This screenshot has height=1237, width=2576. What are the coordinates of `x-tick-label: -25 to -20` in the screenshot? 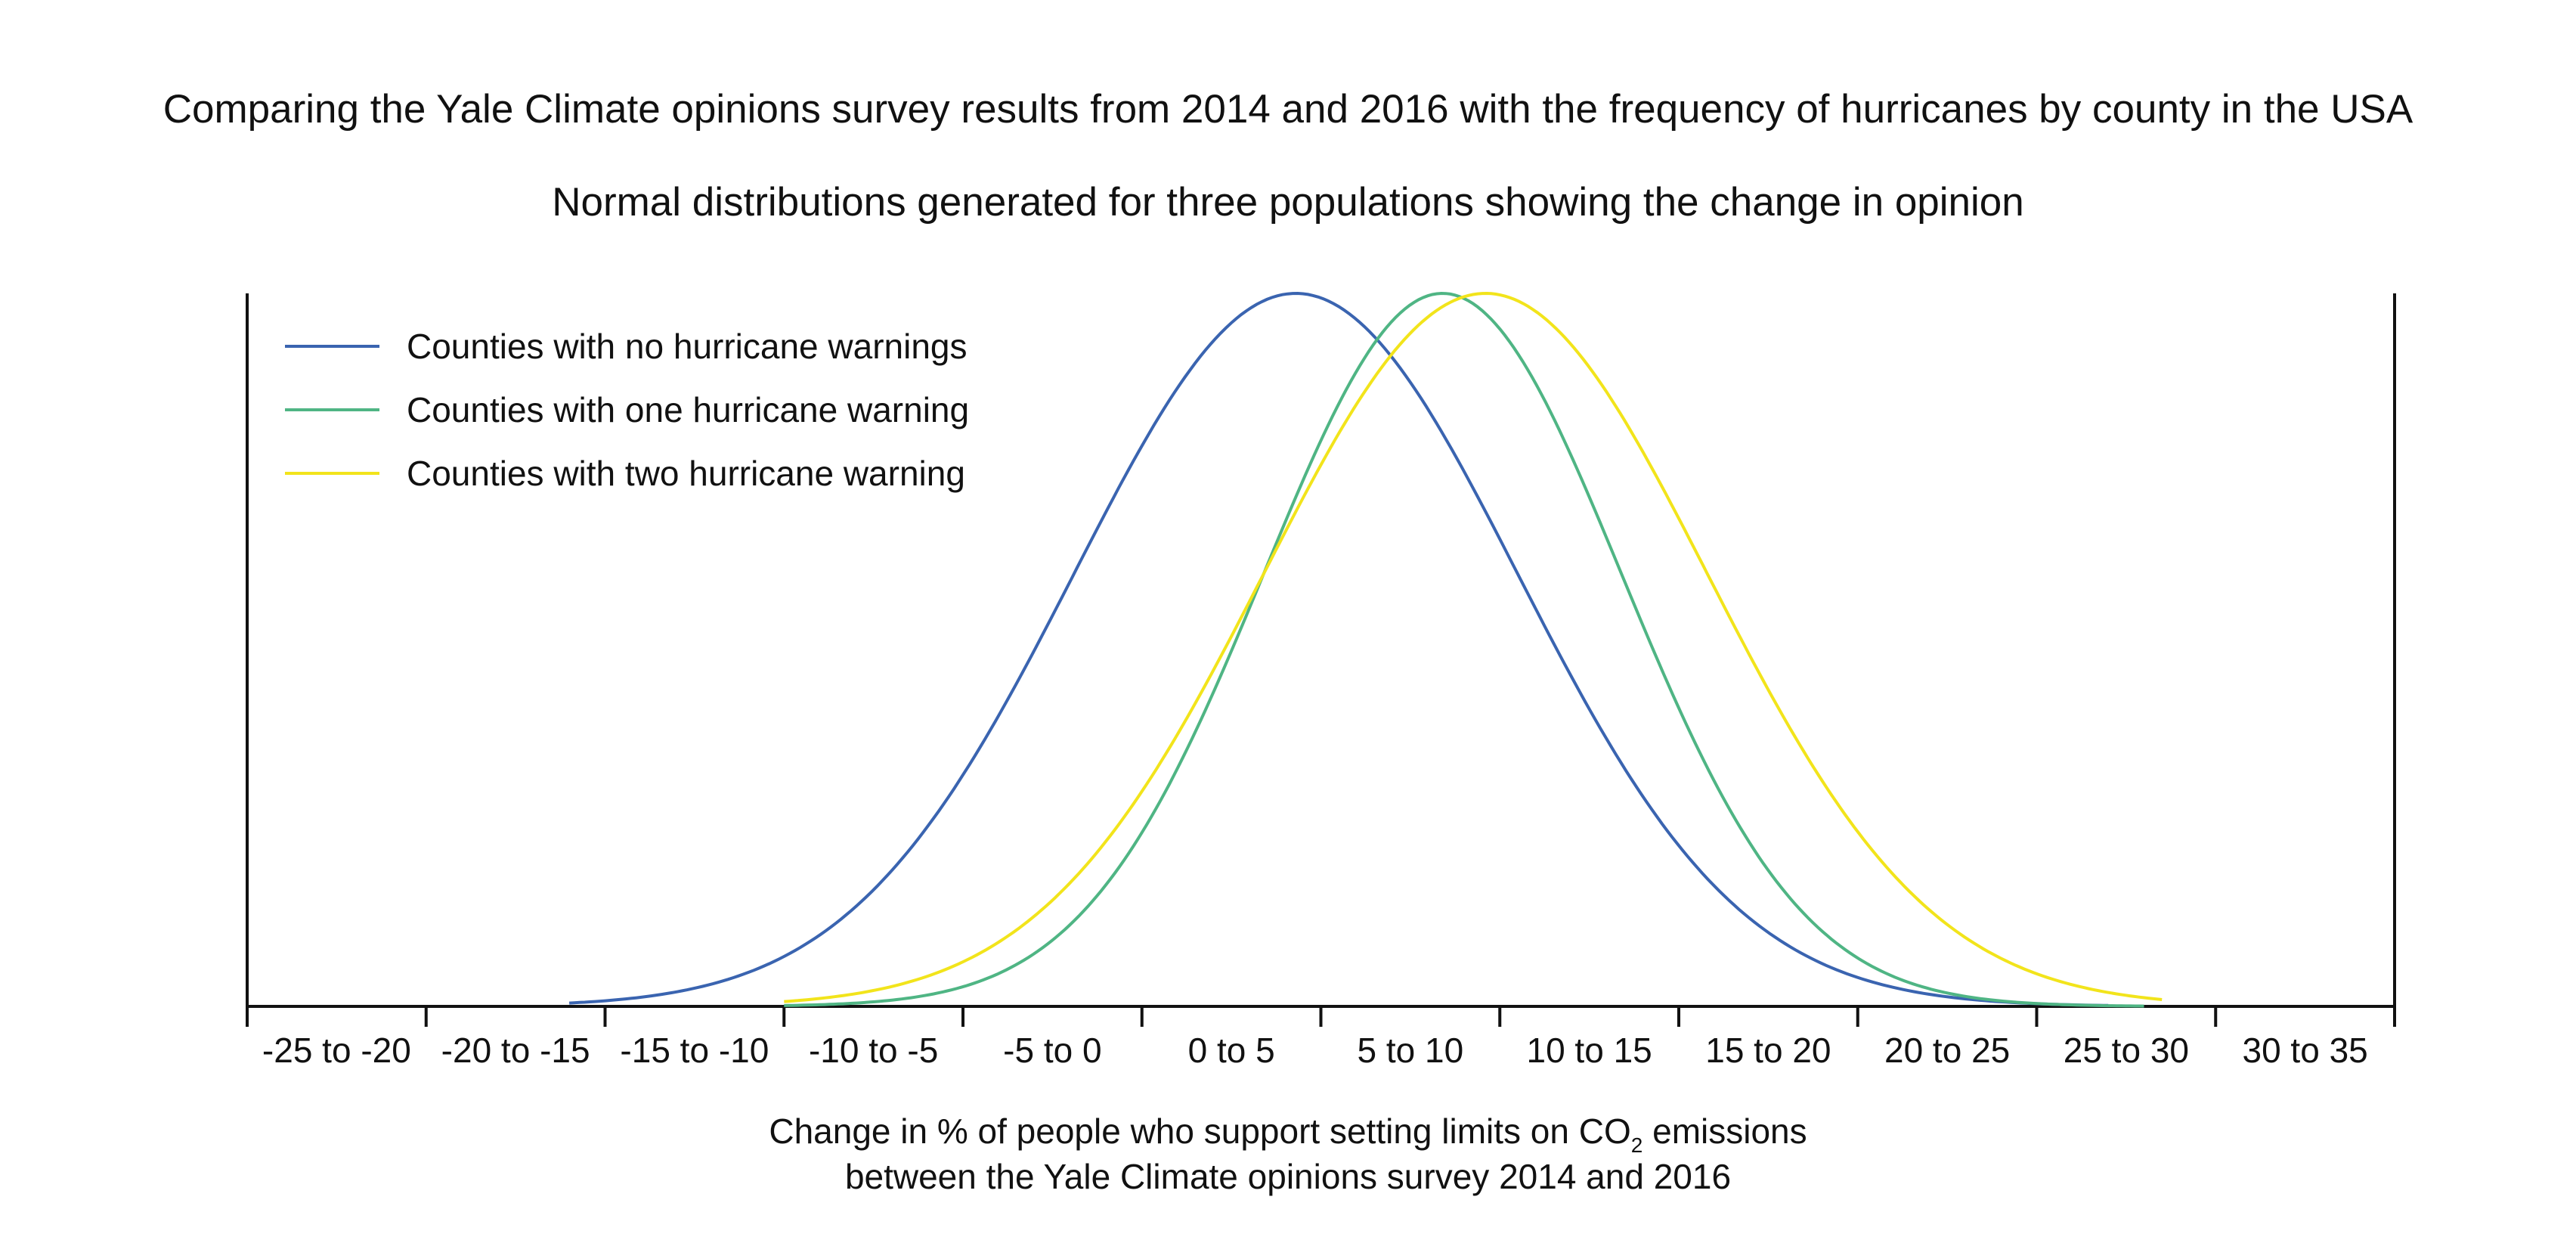 It's located at (336, 1050).